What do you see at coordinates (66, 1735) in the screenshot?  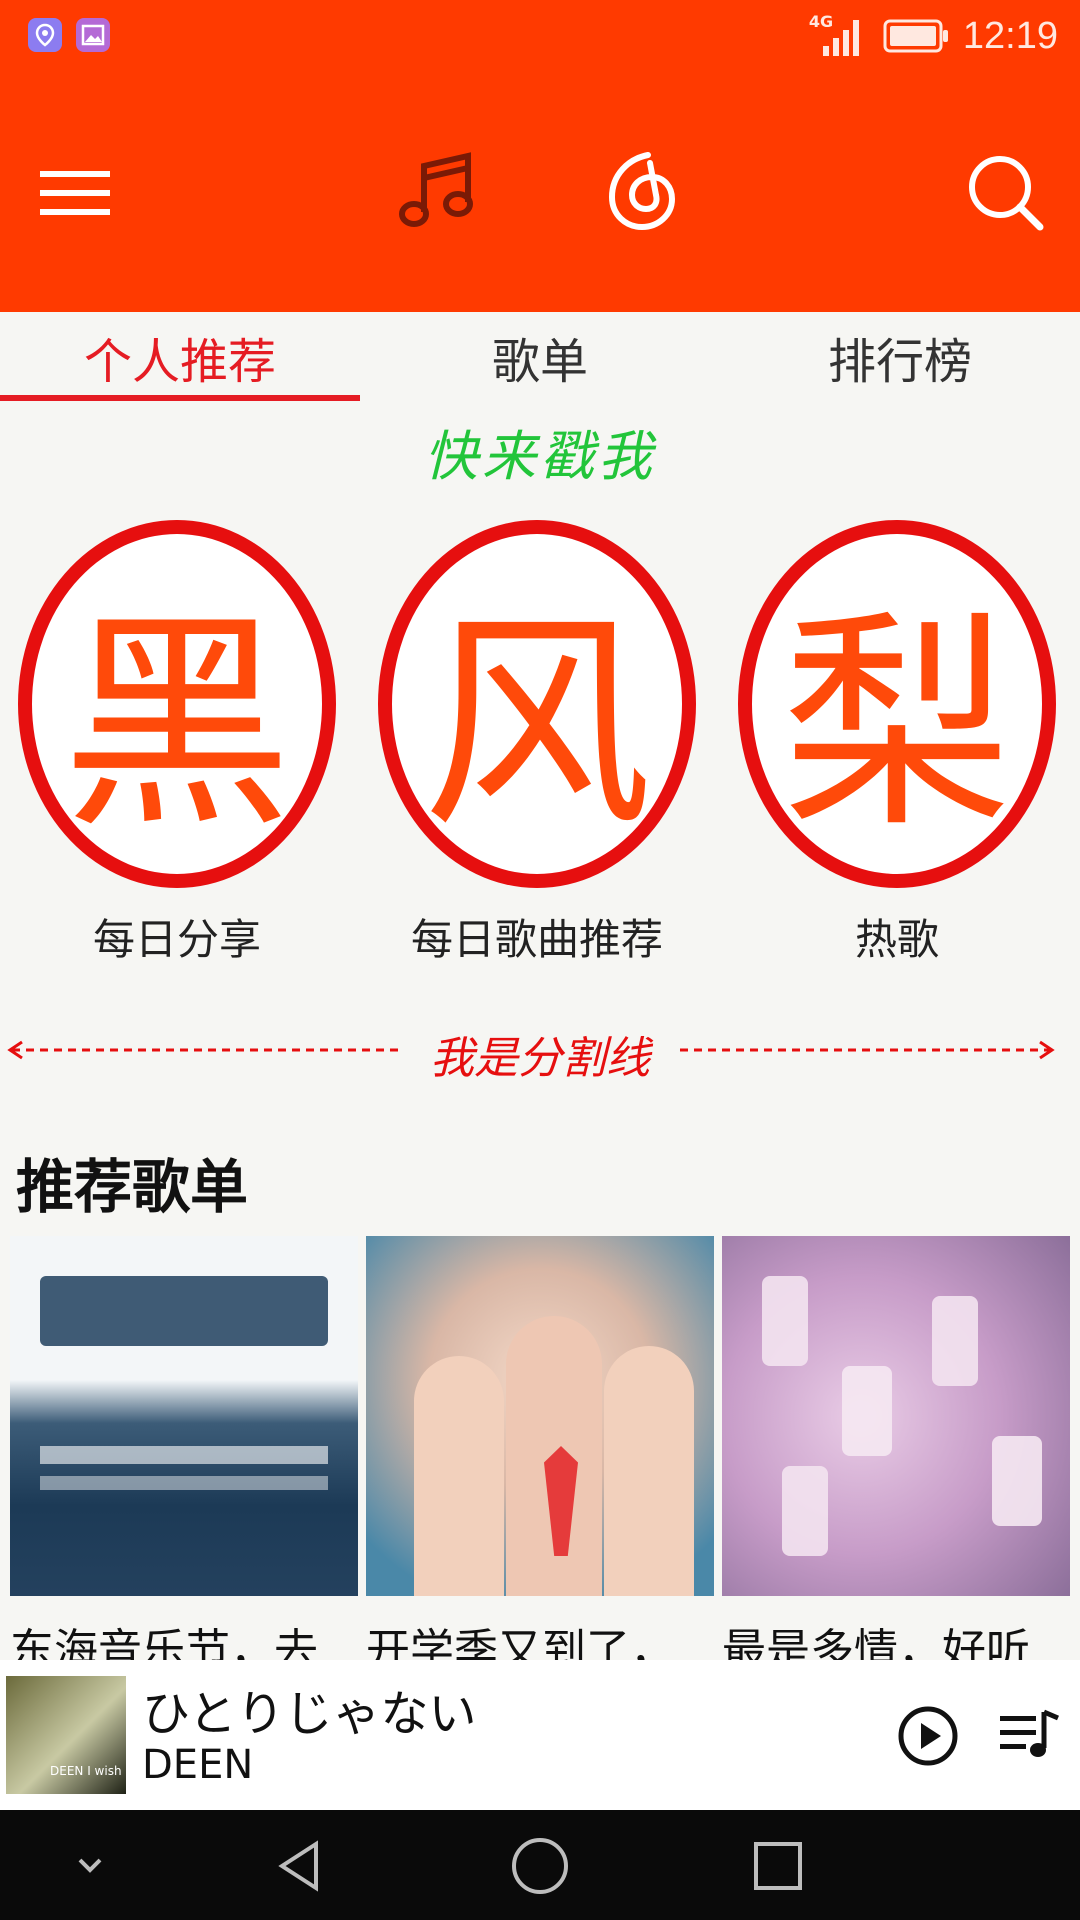 I see `album-art: DEEN I wish` at bounding box center [66, 1735].